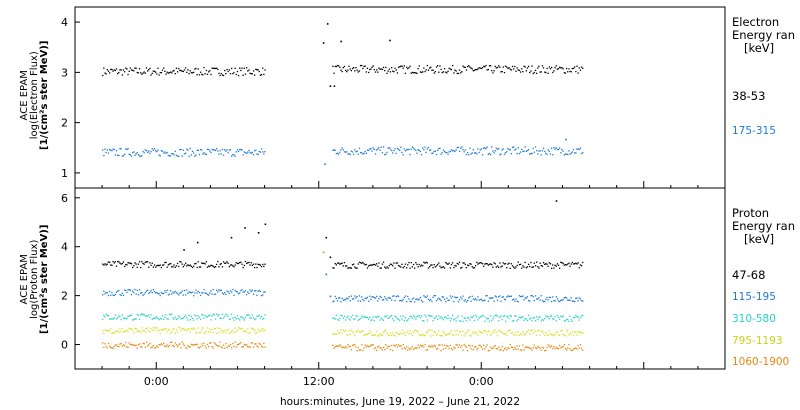 Image resolution: width=800 pixels, height=410 pixels. I want to click on electron-legend-title2: Energy ran, so click(763, 35).